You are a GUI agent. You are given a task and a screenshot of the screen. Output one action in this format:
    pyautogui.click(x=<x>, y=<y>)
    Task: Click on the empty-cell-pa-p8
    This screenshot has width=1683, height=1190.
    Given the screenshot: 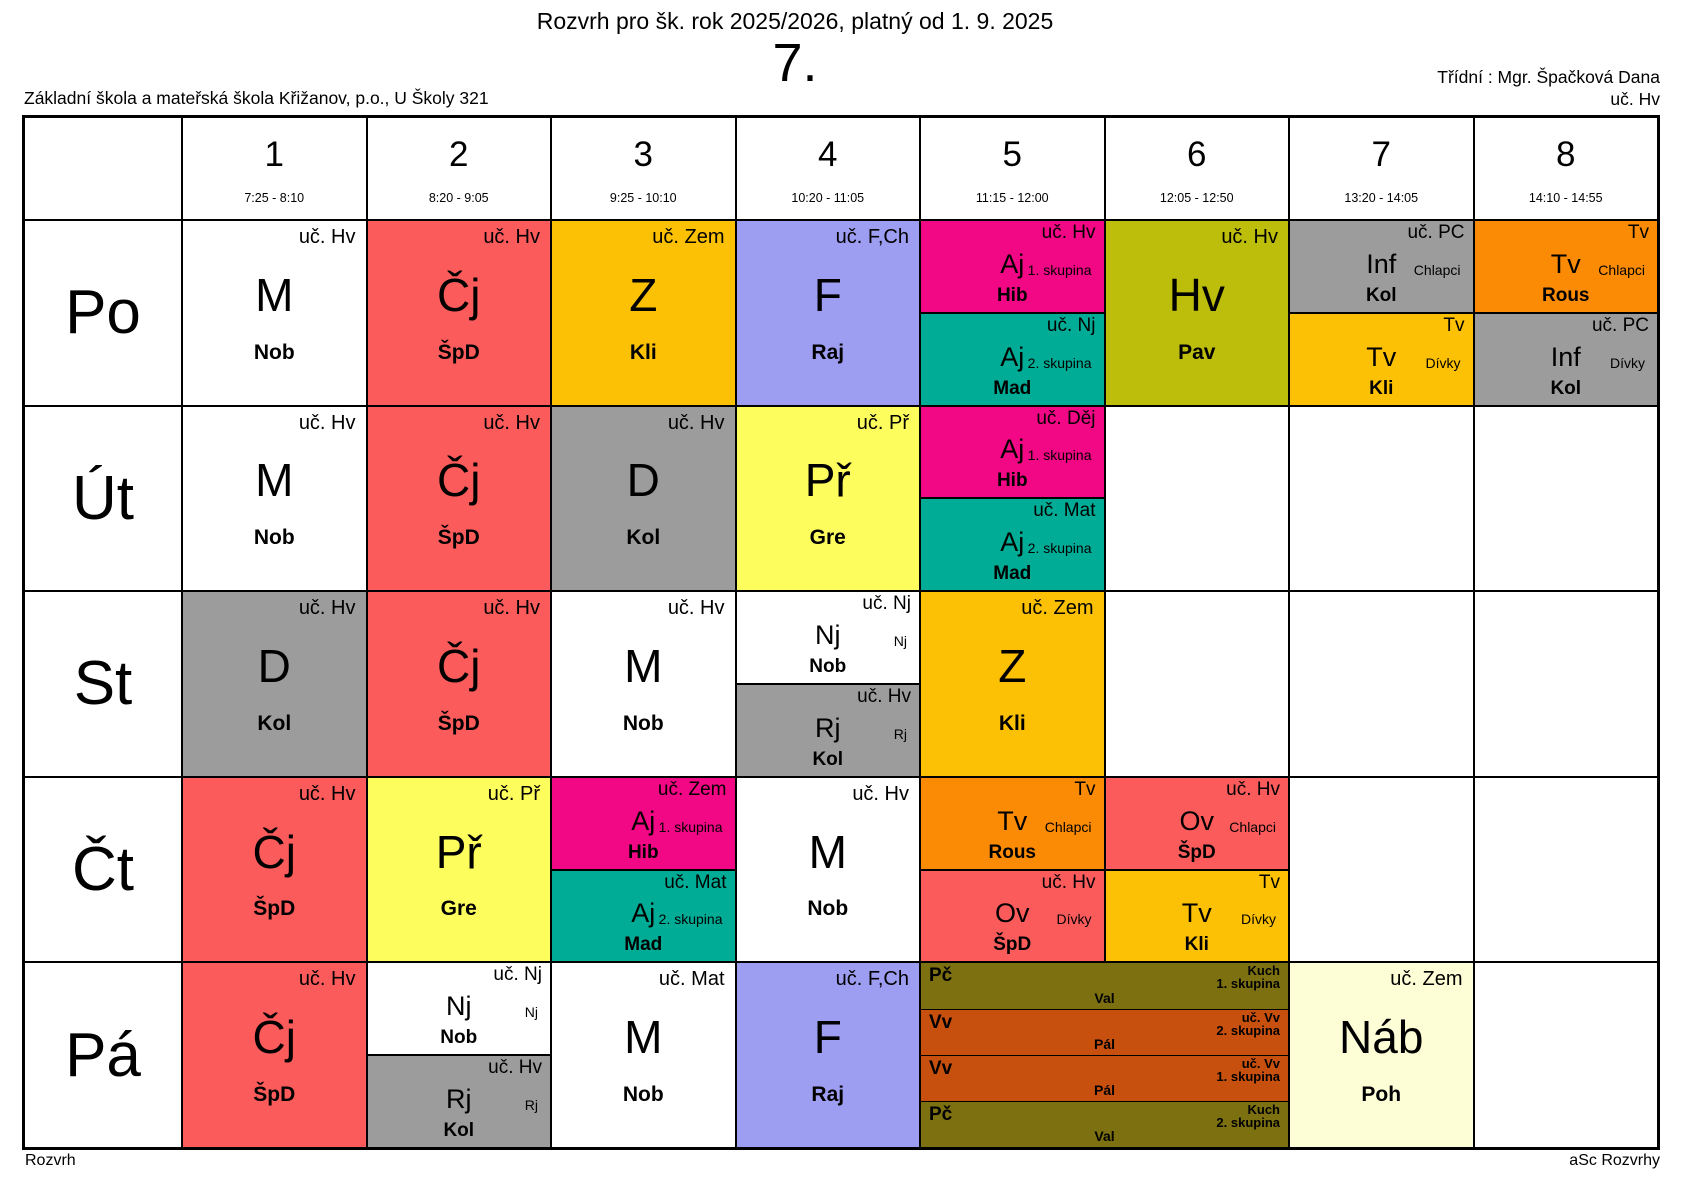 What is the action you would take?
    pyautogui.click(x=1565, y=1055)
    